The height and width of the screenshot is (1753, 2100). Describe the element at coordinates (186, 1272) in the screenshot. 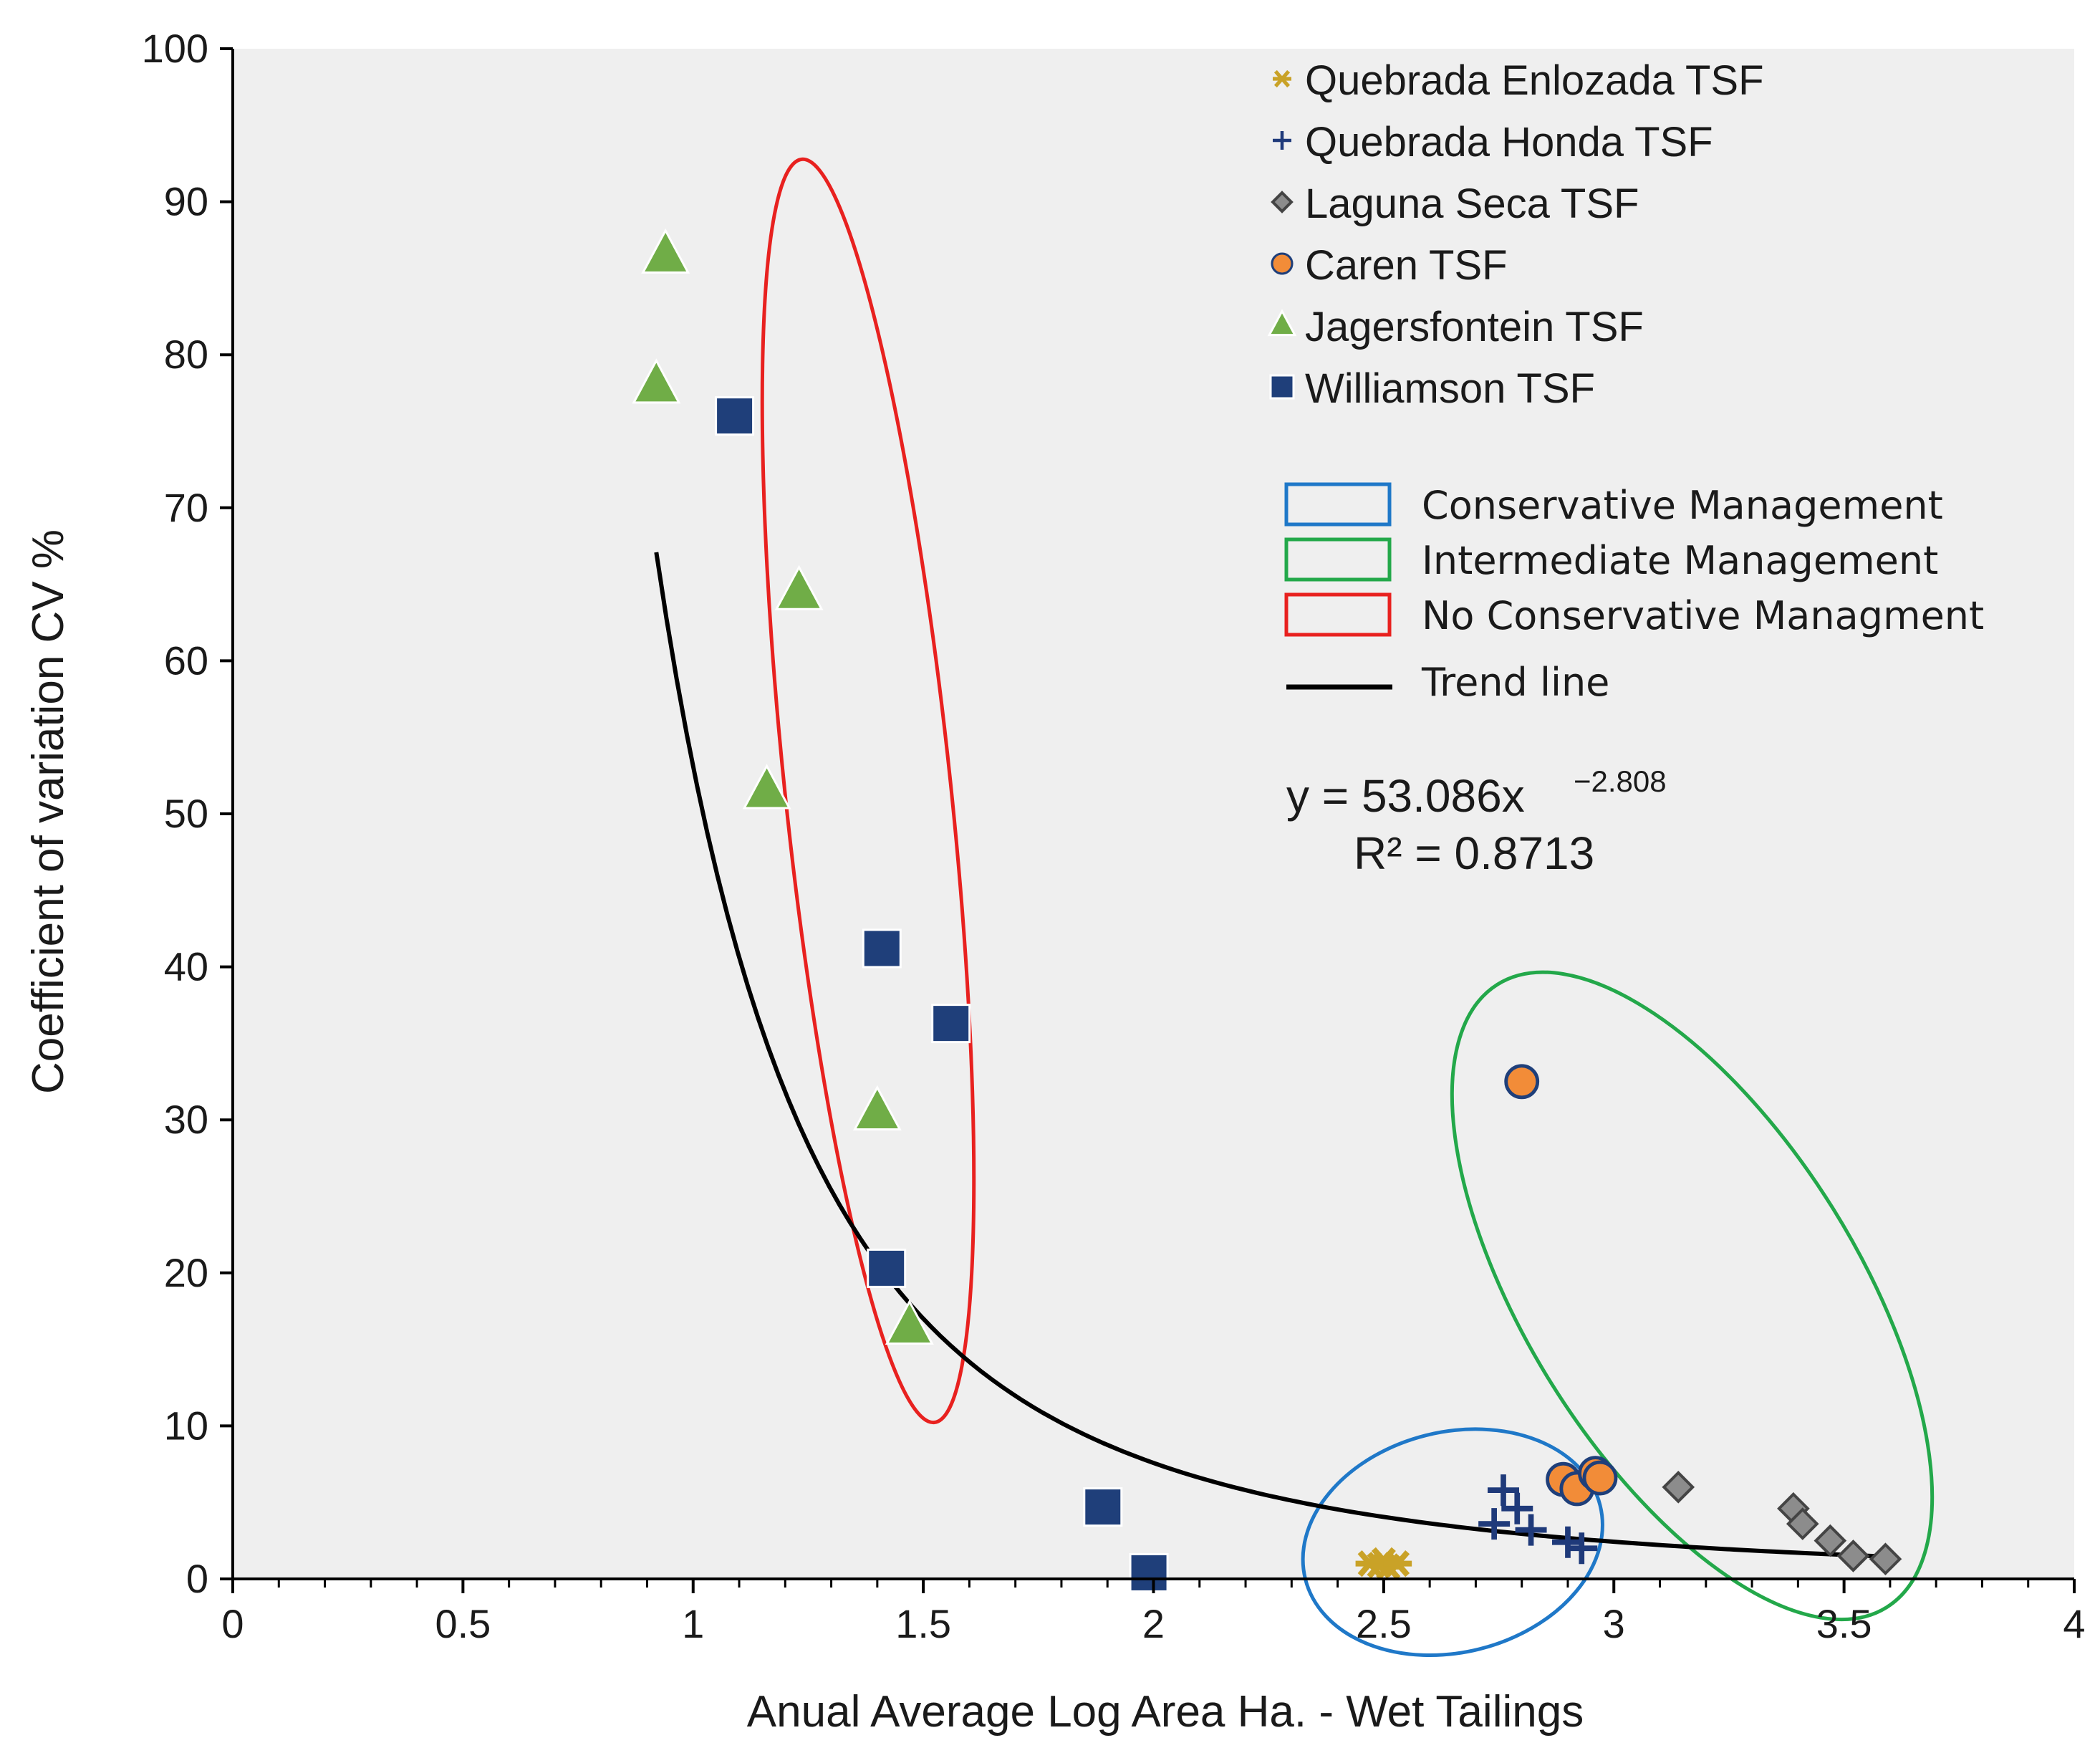

I see `y-tick-label: 20` at that location.